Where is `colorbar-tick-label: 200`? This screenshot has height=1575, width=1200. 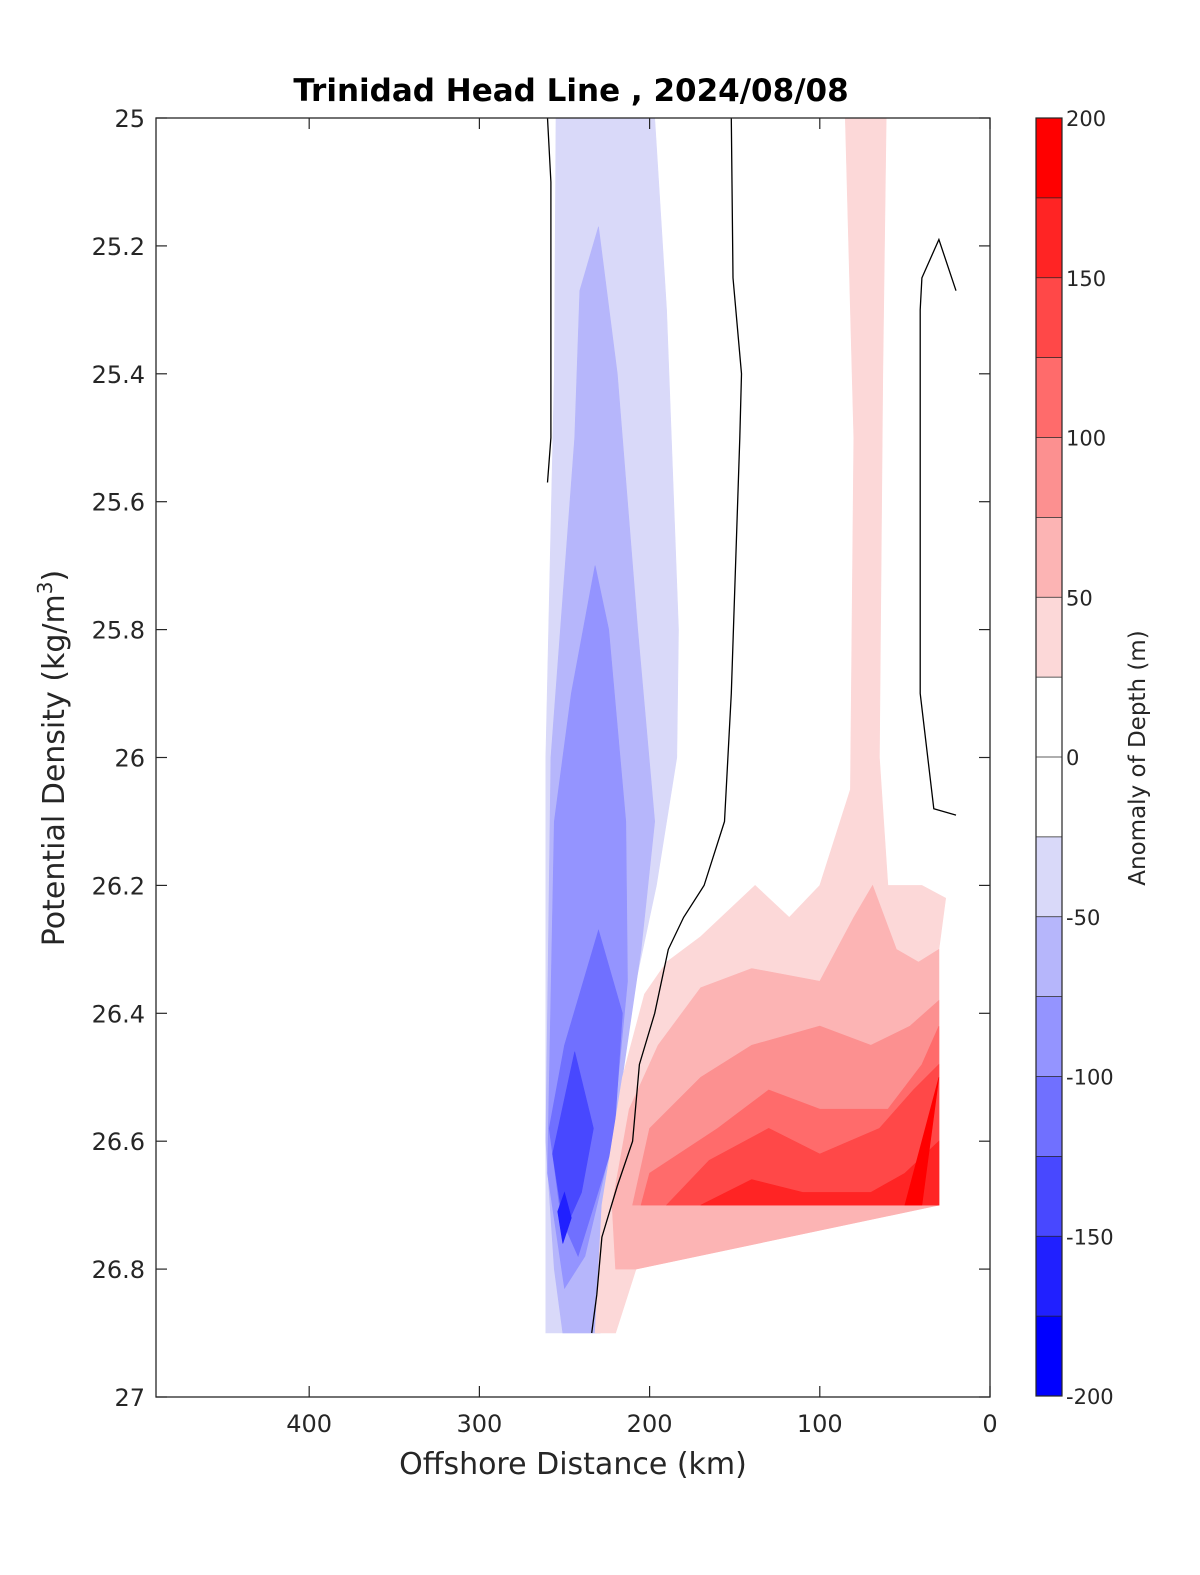 colorbar-tick-label: 200 is located at coordinates (1086, 119).